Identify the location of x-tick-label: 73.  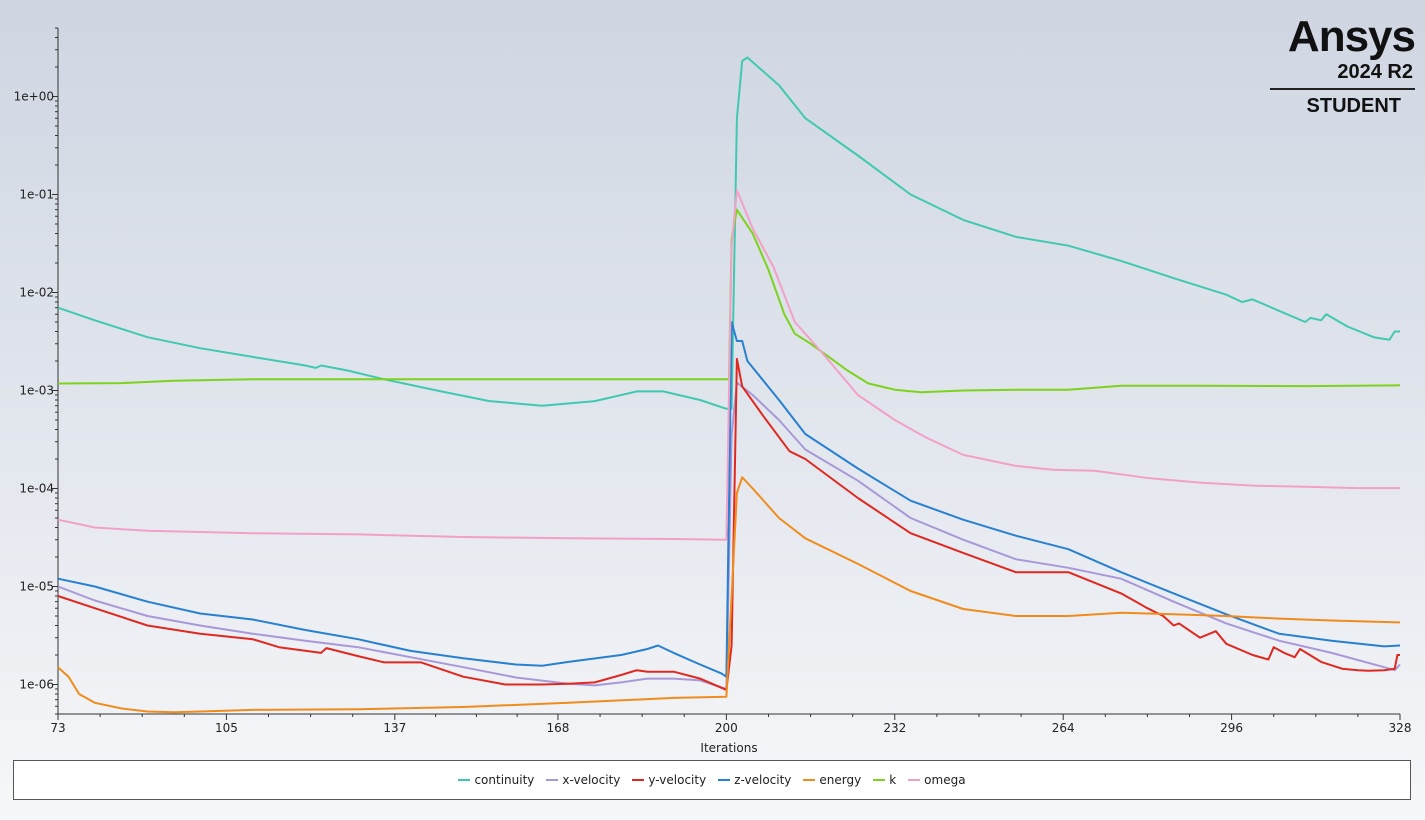
(57, 728).